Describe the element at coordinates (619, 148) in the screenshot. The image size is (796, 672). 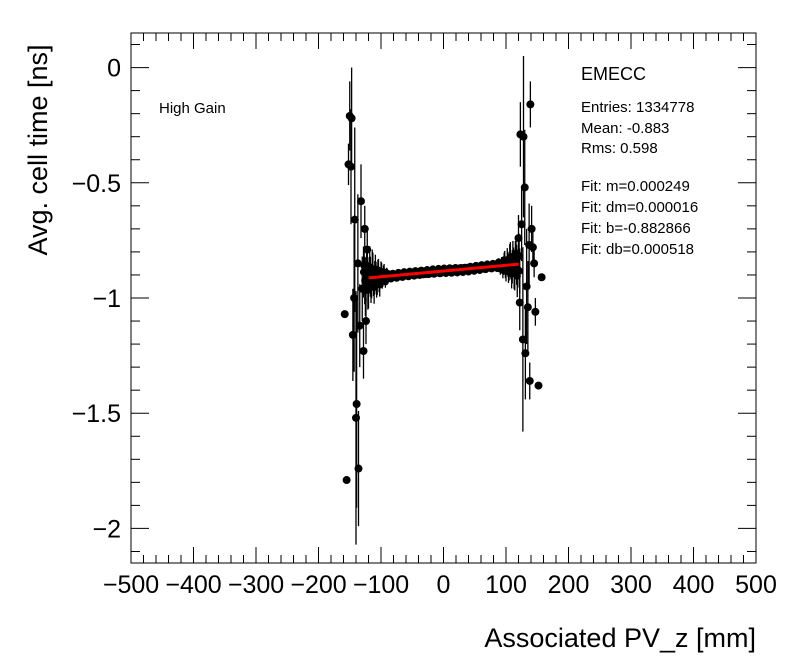
I see `stats-rms: Rms: 0.598` at that location.